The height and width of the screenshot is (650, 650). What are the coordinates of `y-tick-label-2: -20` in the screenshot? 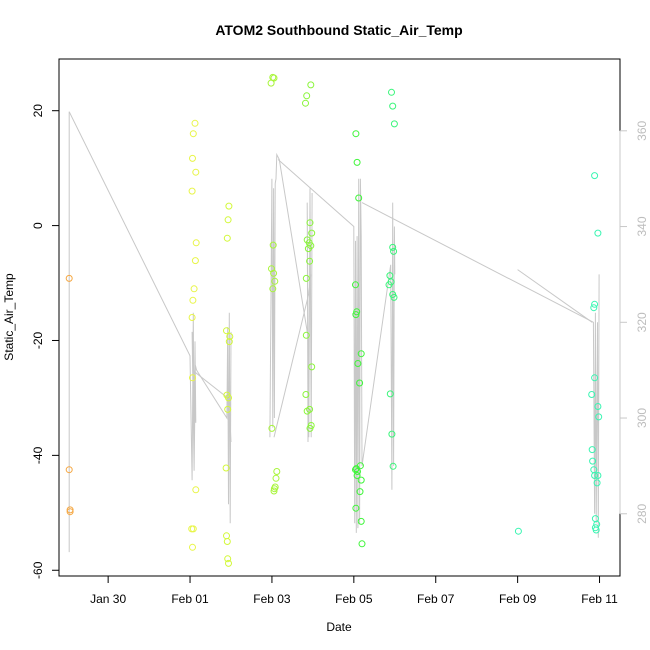 It's located at (38, 341).